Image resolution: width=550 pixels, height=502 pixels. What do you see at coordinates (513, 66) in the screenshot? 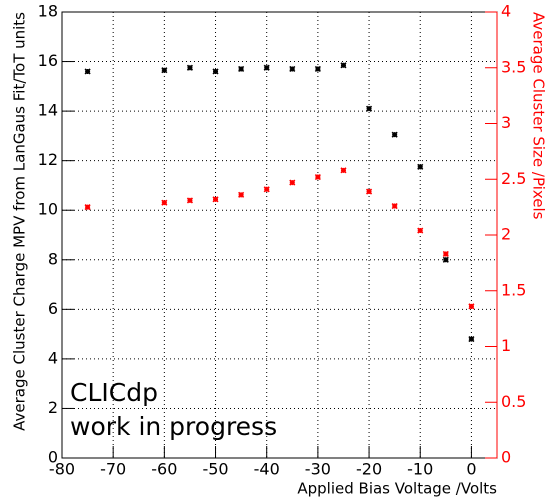
I see `y2-tick-label: 3.5` at bounding box center [513, 66].